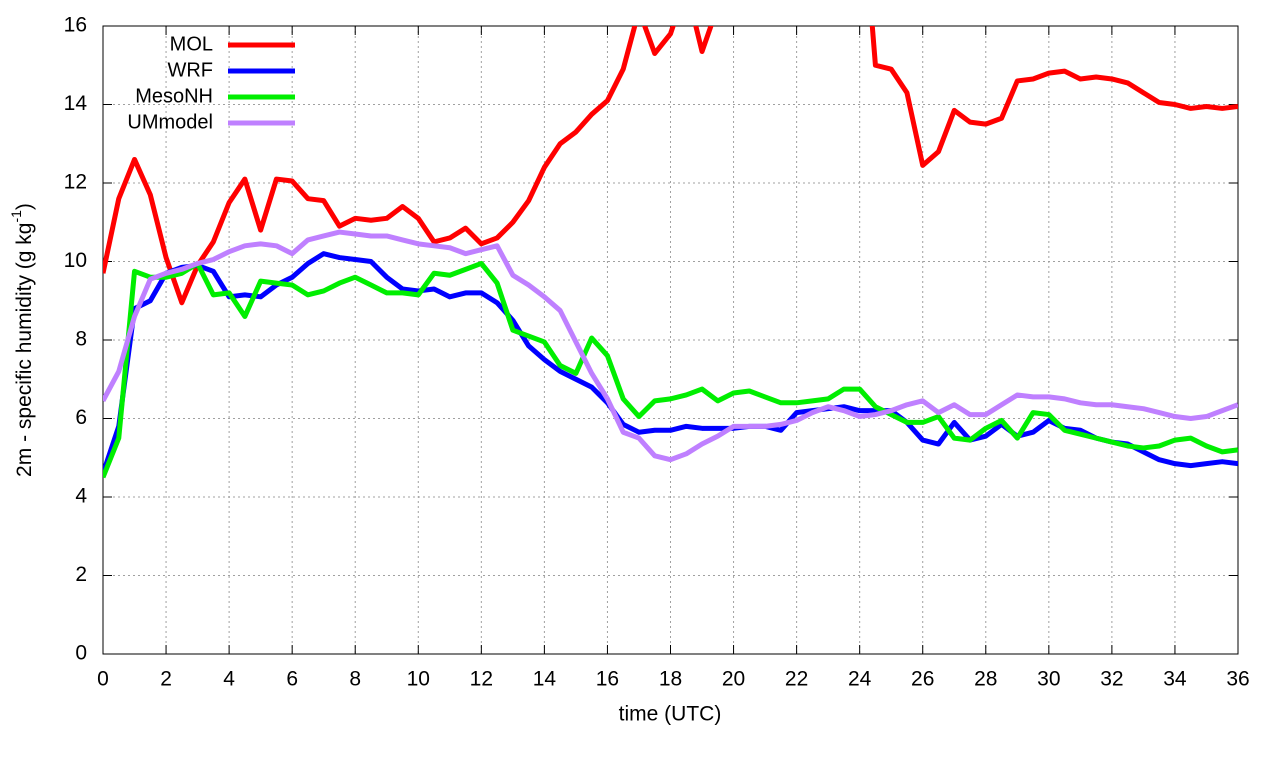 The height and width of the screenshot is (760, 1280). What do you see at coordinates (985, 679) in the screenshot?
I see `x-tick-label: 28` at bounding box center [985, 679].